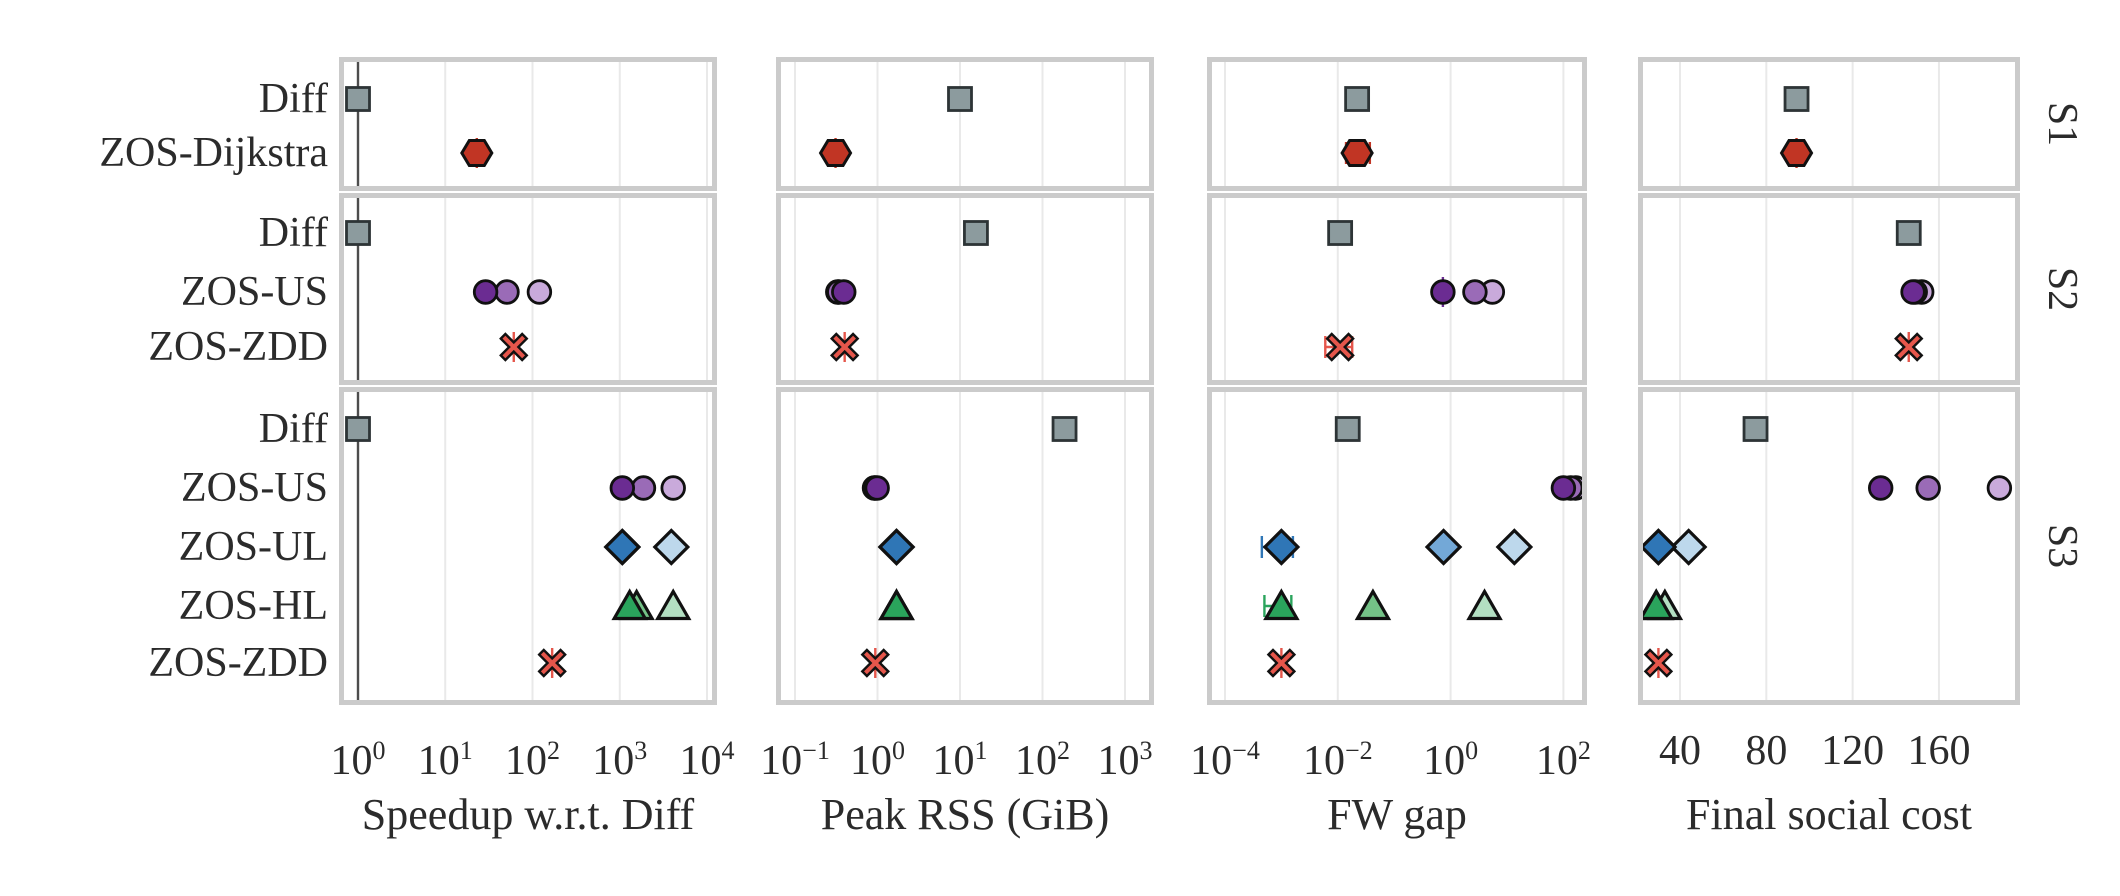 This screenshot has width=2120, height=896. I want to click on tick-rss-10^3: 10³, so click(1125, 760).